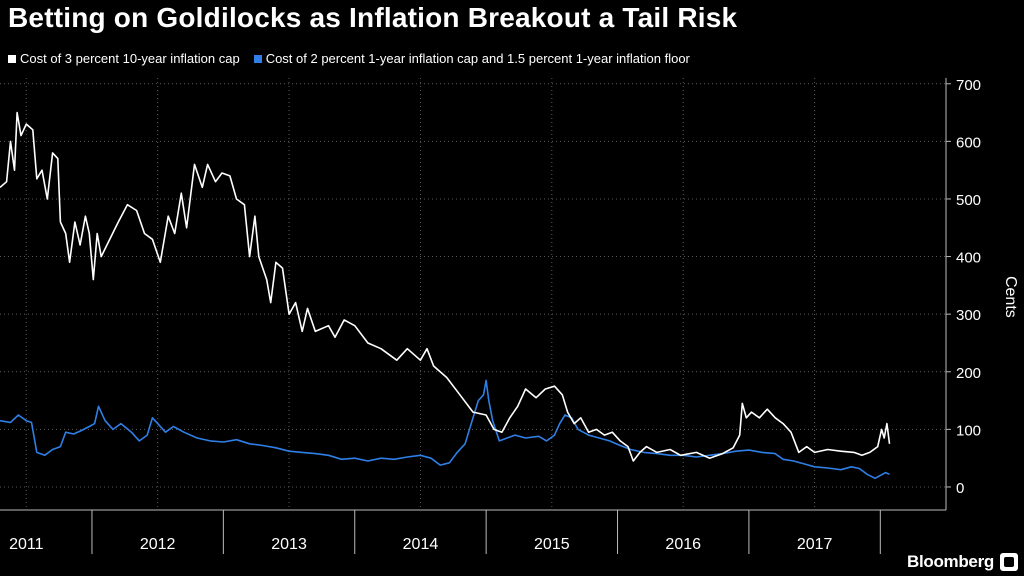  Describe the element at coordinates (289, 544) in the screenshot. I see `x-tick-label: 2013` at that location.